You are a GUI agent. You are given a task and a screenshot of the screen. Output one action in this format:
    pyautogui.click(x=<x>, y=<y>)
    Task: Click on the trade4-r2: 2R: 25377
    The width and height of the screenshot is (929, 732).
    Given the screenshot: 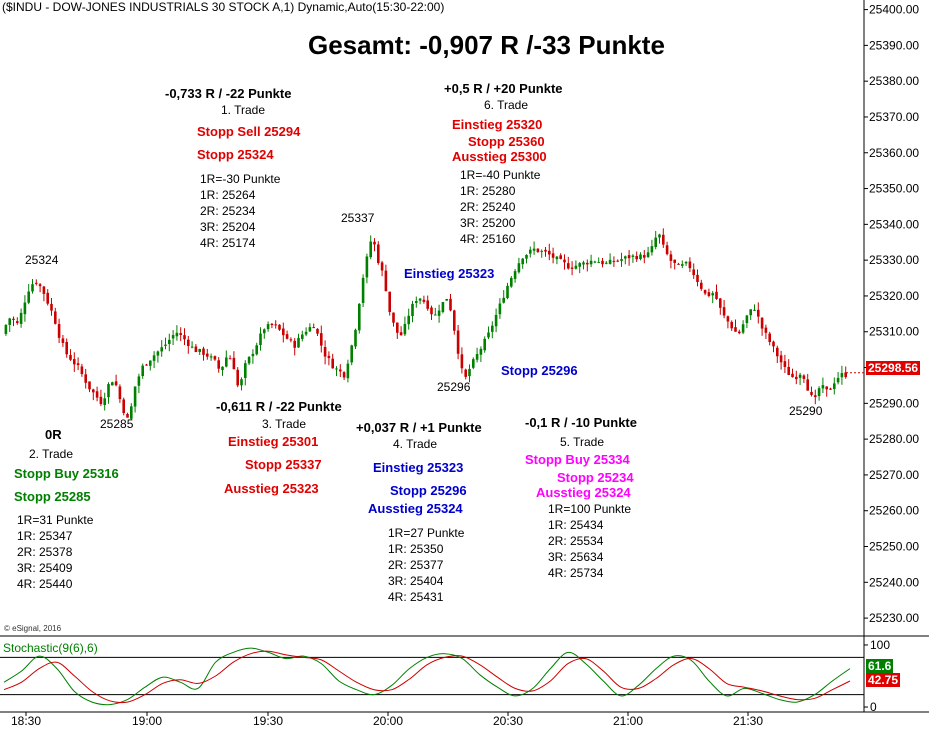 What is the action you would take?
    pyautogui.click(x=416, y=565)
    